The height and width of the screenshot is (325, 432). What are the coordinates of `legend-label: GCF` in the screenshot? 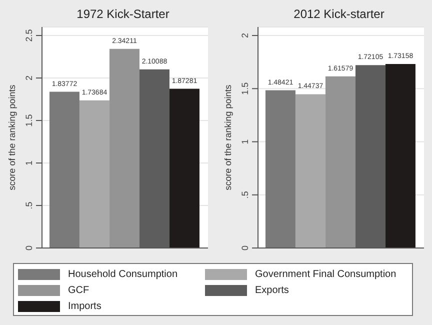 It's located at (79, 290).